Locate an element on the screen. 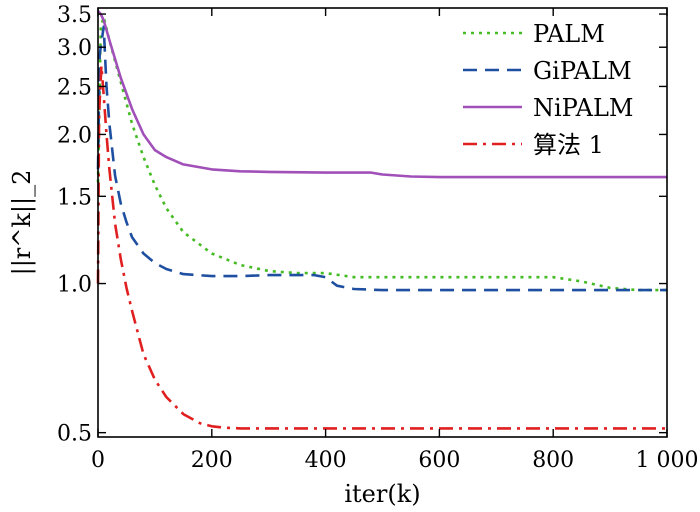 The image size is (700, 512). legend: PALM GiPALM NiPALM 算法 1 is located at coordinates (548, 89).